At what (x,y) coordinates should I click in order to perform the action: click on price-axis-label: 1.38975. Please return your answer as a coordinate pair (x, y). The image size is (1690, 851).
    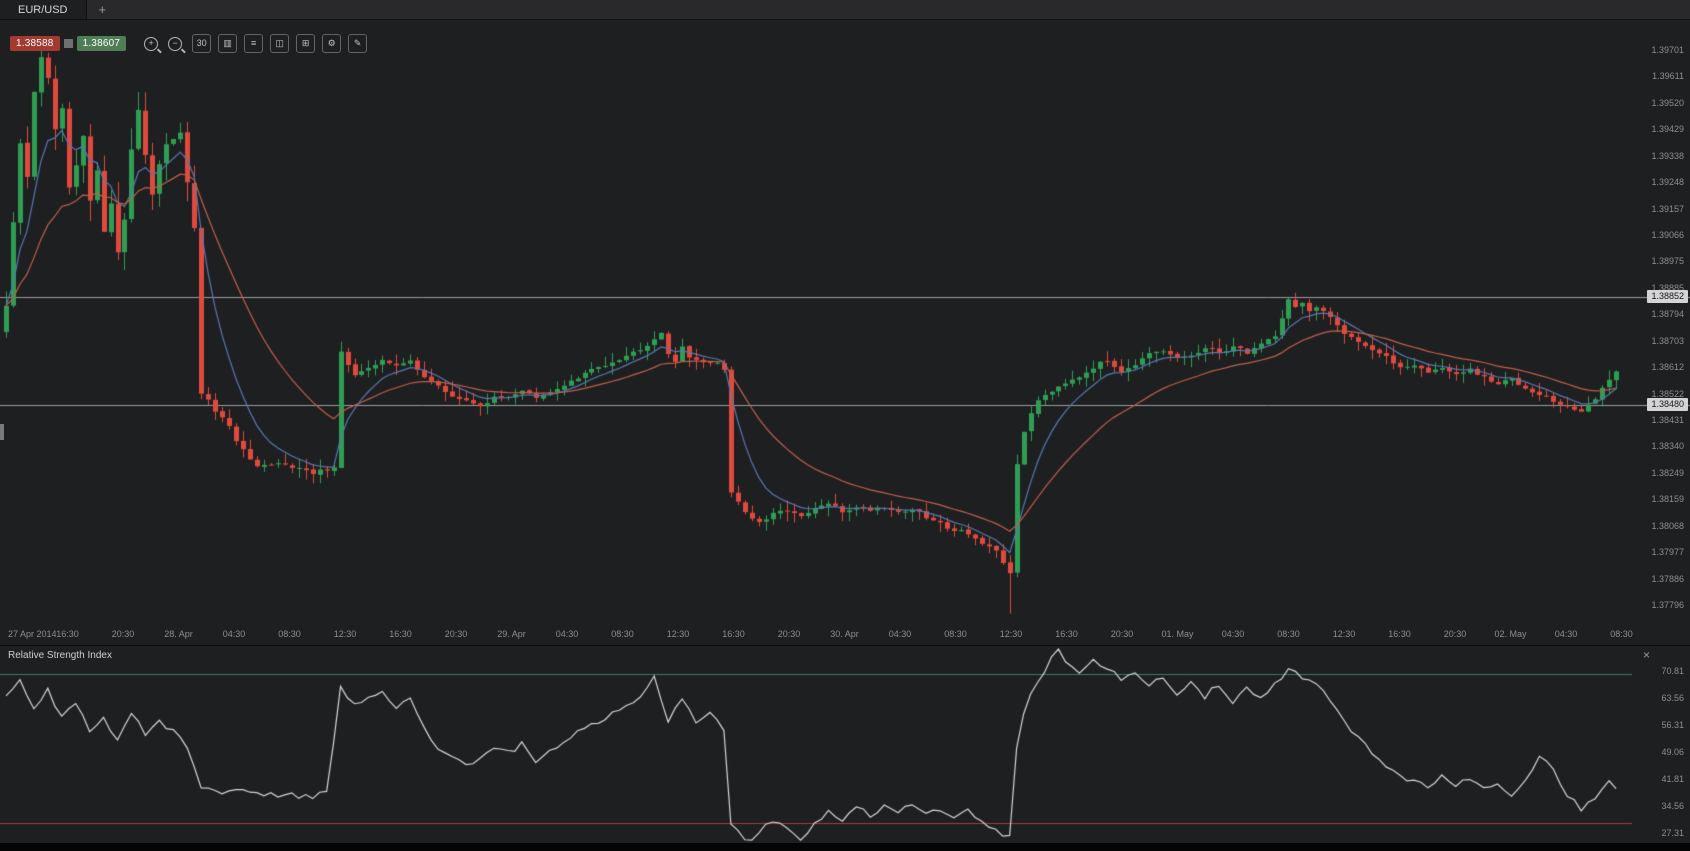
    Looking at the image, I should click on (1667, 261).